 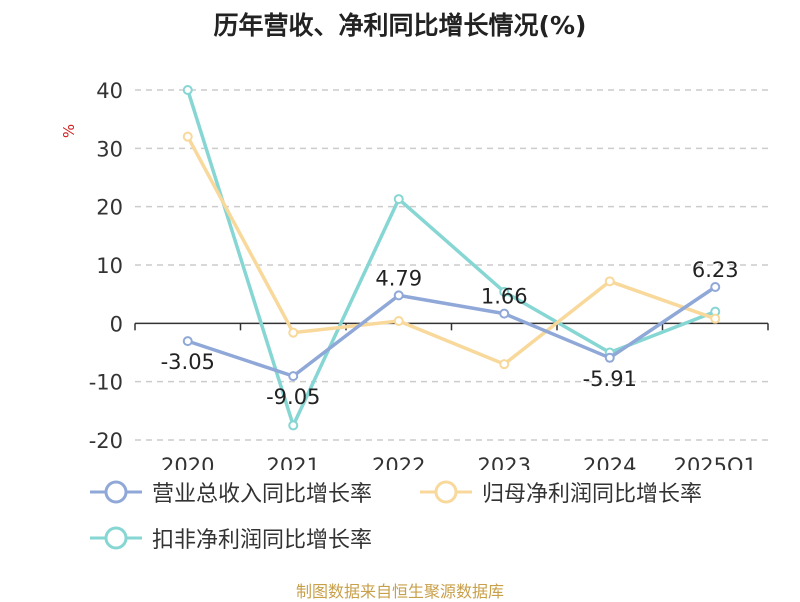 I want to click on x-tick-label: 2025Q1, so click(x=715, y=462).